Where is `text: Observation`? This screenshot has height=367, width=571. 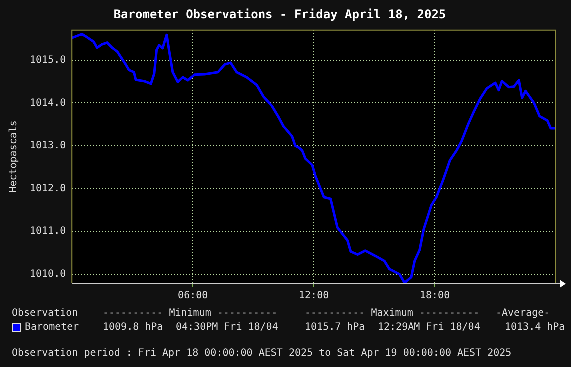 text: Observation is located at coordinates (45, 314).